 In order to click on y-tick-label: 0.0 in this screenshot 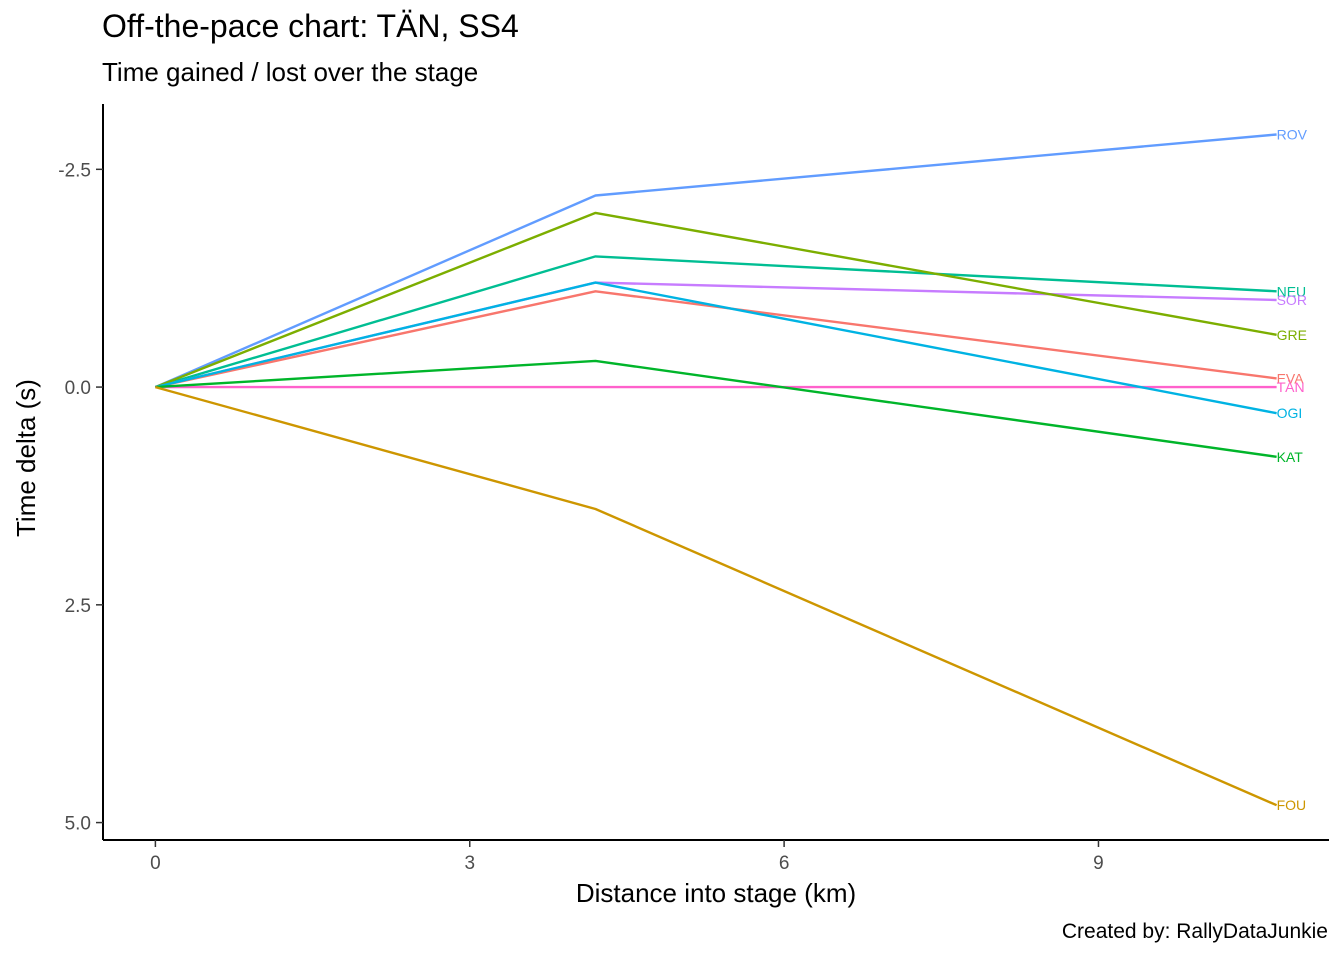, I will do `click(78, 388)`.